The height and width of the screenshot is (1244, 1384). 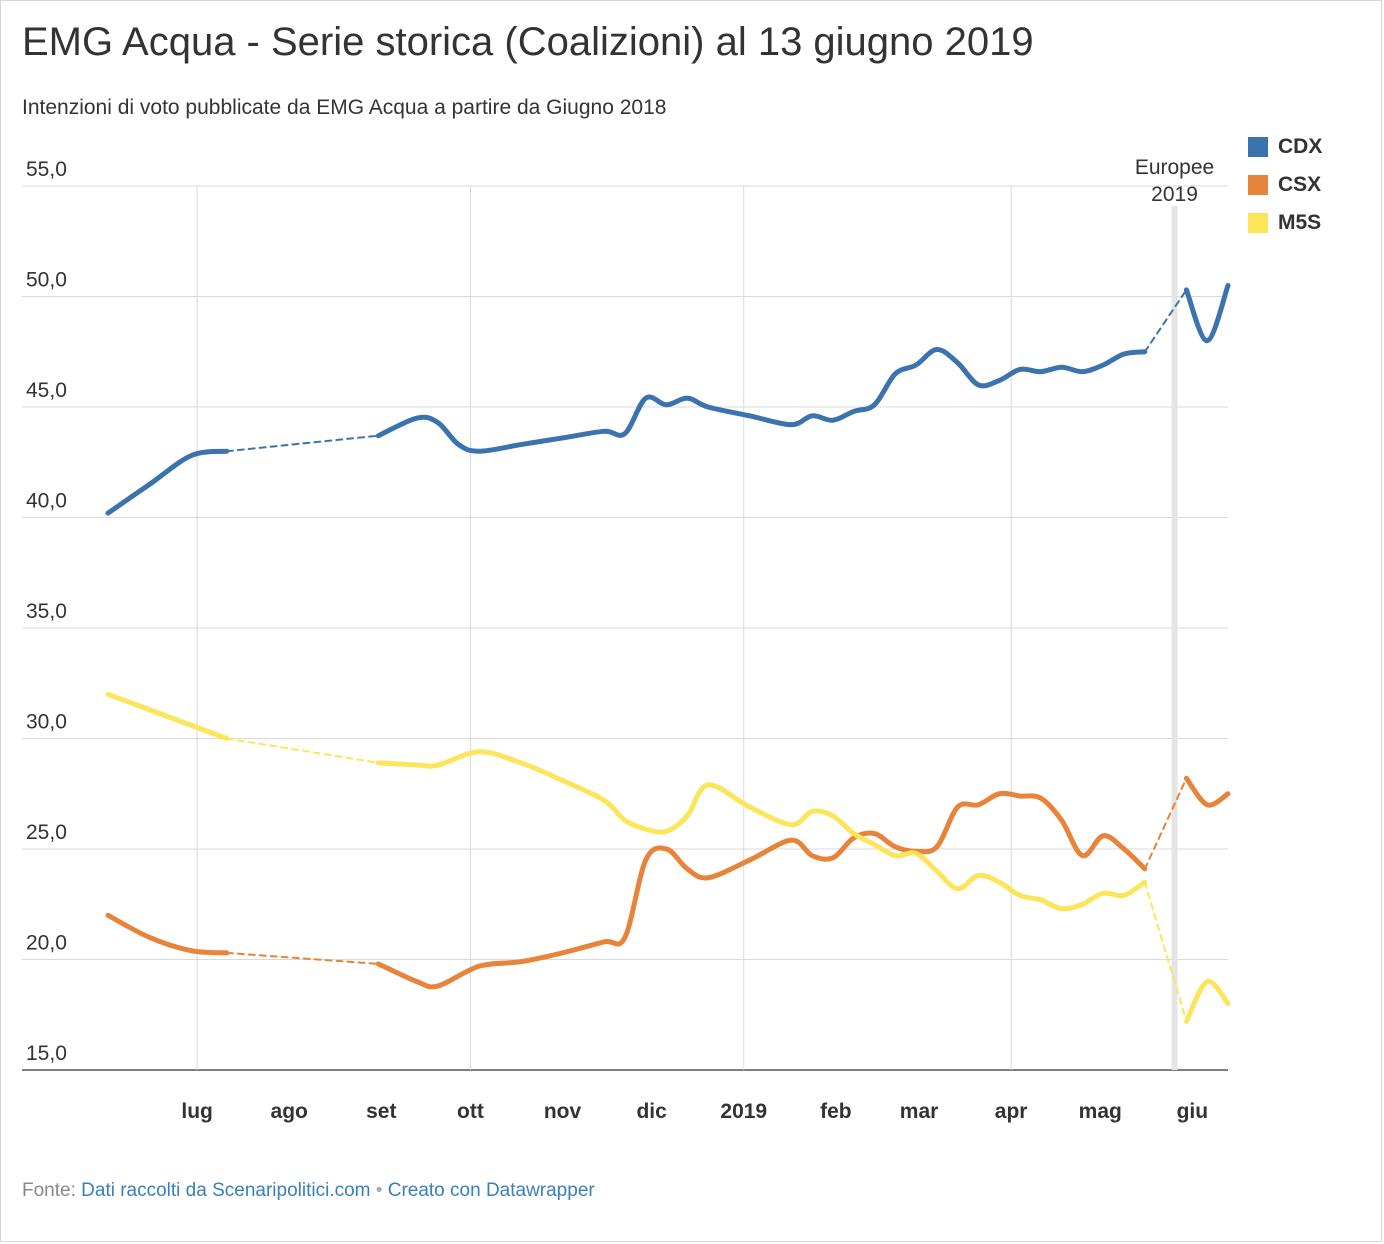 I want to click on x-tick-label: giu, so click(x=1193, y=1111).